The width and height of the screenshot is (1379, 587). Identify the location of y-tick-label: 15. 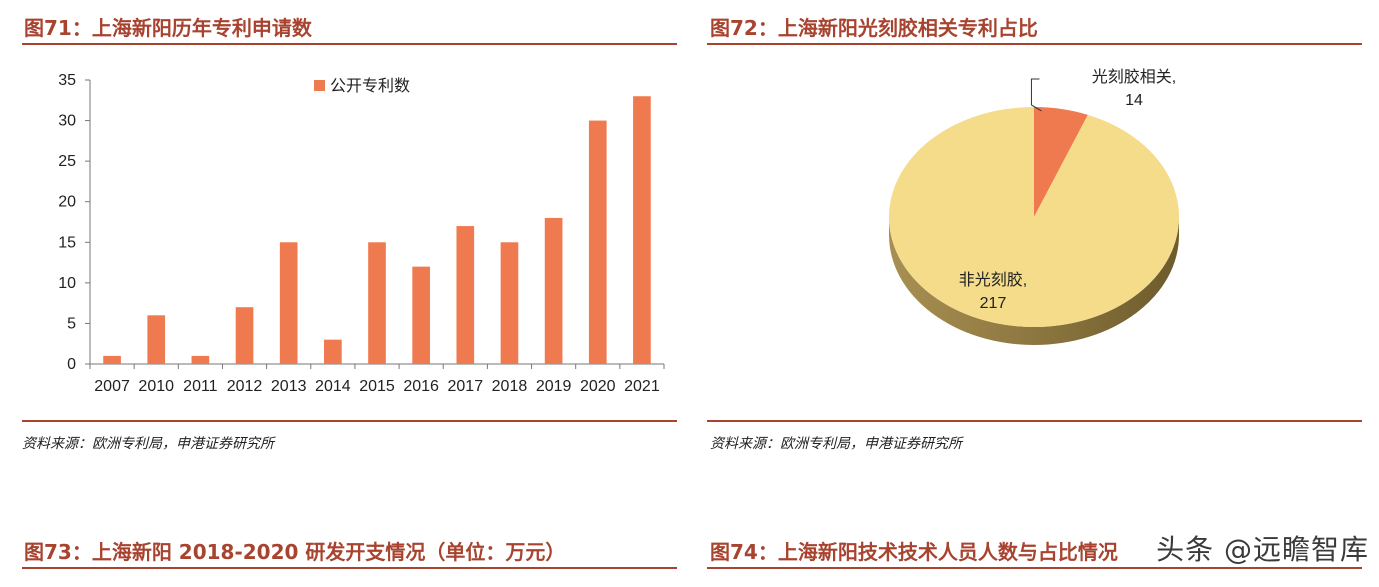
(67, 242).